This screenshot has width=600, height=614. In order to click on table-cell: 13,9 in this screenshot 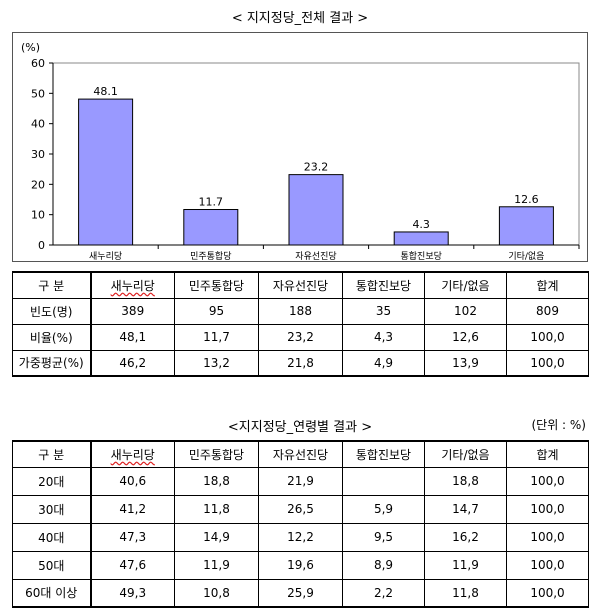, I will do `click(465, 363)`.